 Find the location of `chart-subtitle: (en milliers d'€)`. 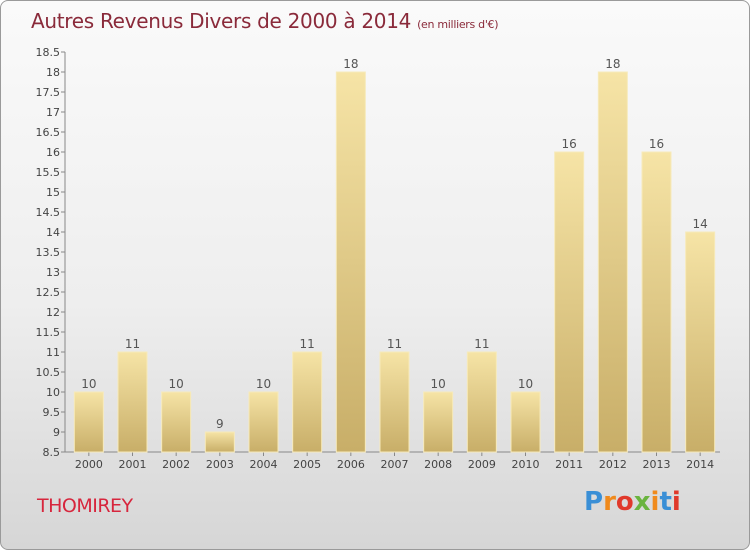

chart-subtitle: (en milliers d'€) is located at coordinates (458, 24).